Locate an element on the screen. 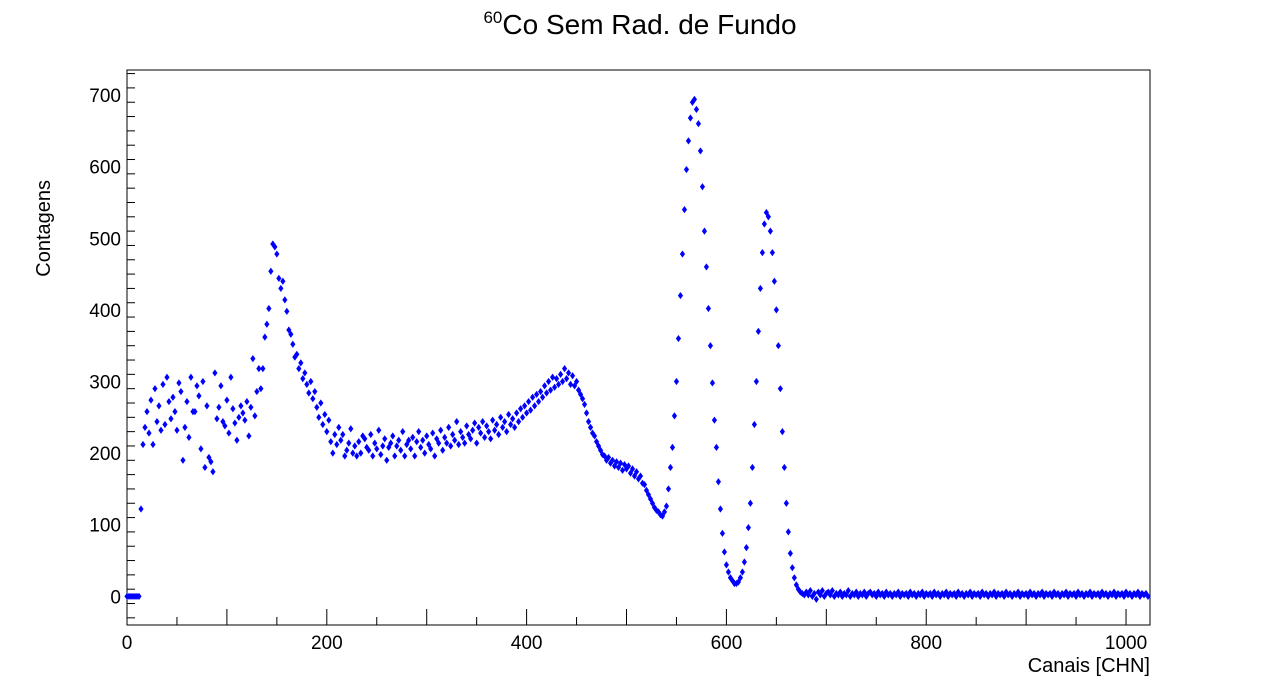  y-tick-label: 600 is located at coordinates (105, 168).